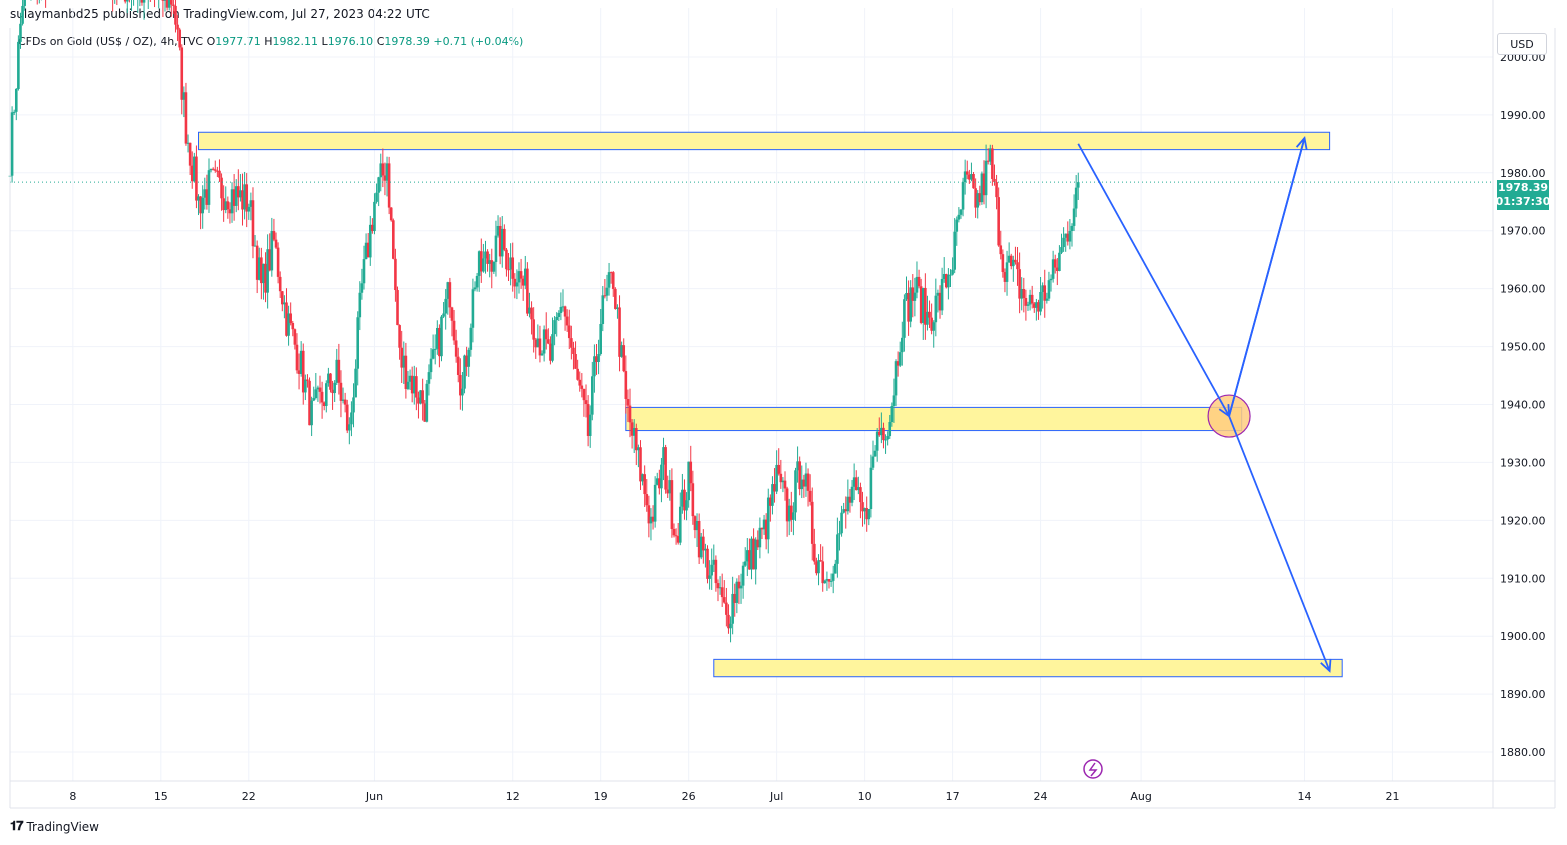 This screenshot has height=845, width=1567. Describe the element at coordinates (1523, 289) in the screenshot. I see `y-tick-label: 1960.00` at that location.